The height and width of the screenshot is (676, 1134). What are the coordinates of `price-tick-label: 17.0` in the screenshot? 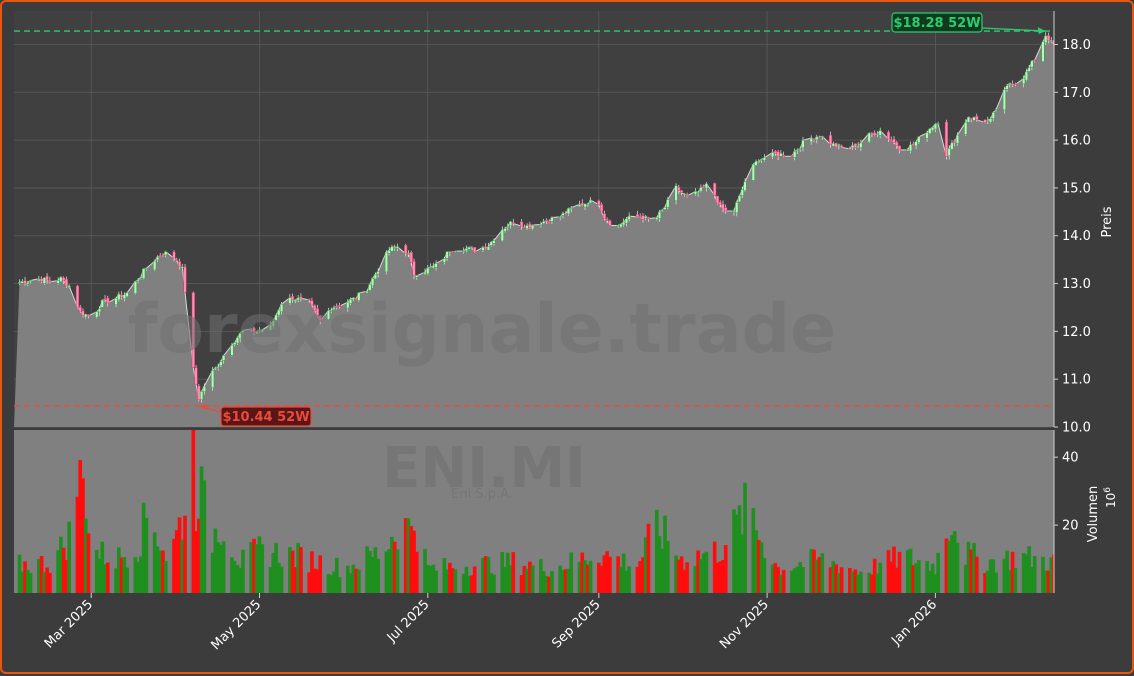 It's located at (1076, 93).